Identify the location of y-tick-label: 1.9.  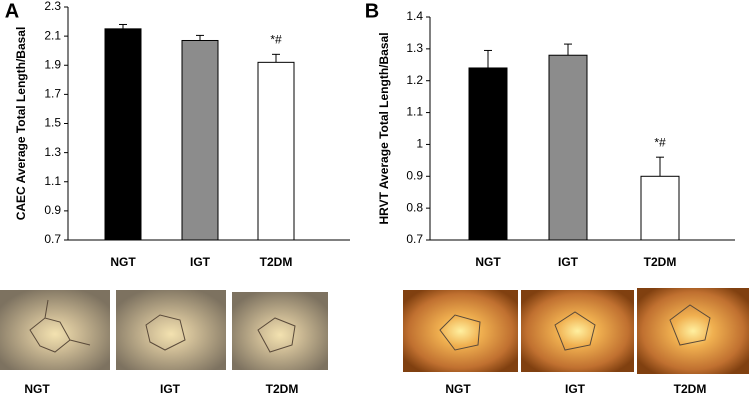
(52, 64).